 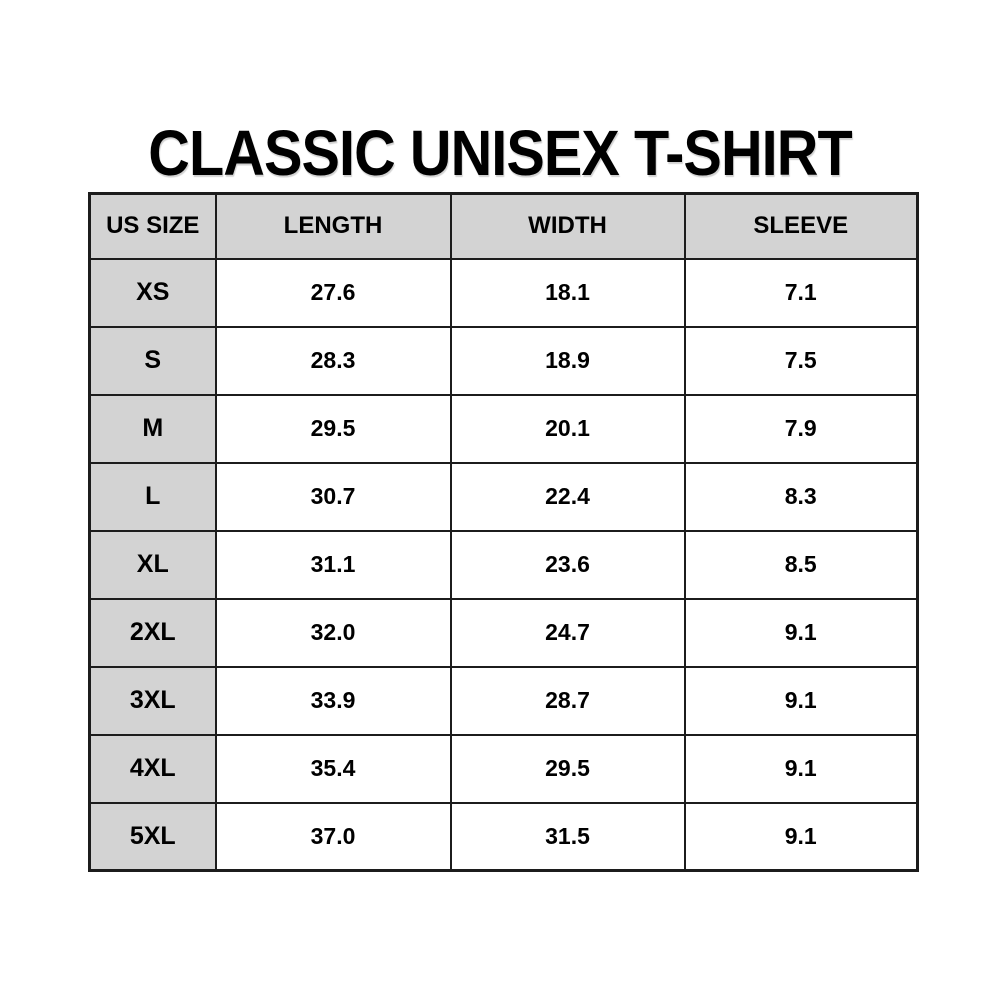 I want to click on size-label-cell: 3XL, so click(x=152, y=700).